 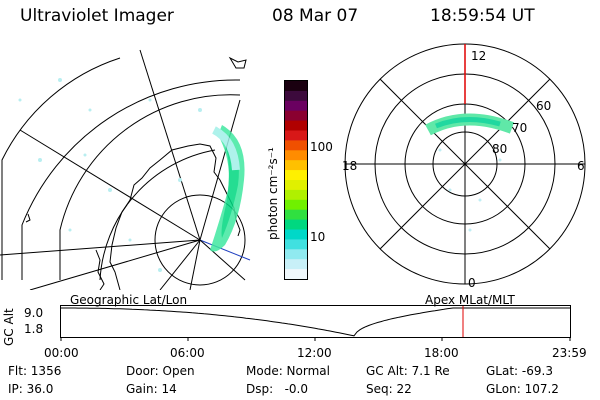 What do you see at coordinates (482, 16) in the screenshot?
I see `observation-time: 18:59:54 UT` at bounding box center [482, 16].